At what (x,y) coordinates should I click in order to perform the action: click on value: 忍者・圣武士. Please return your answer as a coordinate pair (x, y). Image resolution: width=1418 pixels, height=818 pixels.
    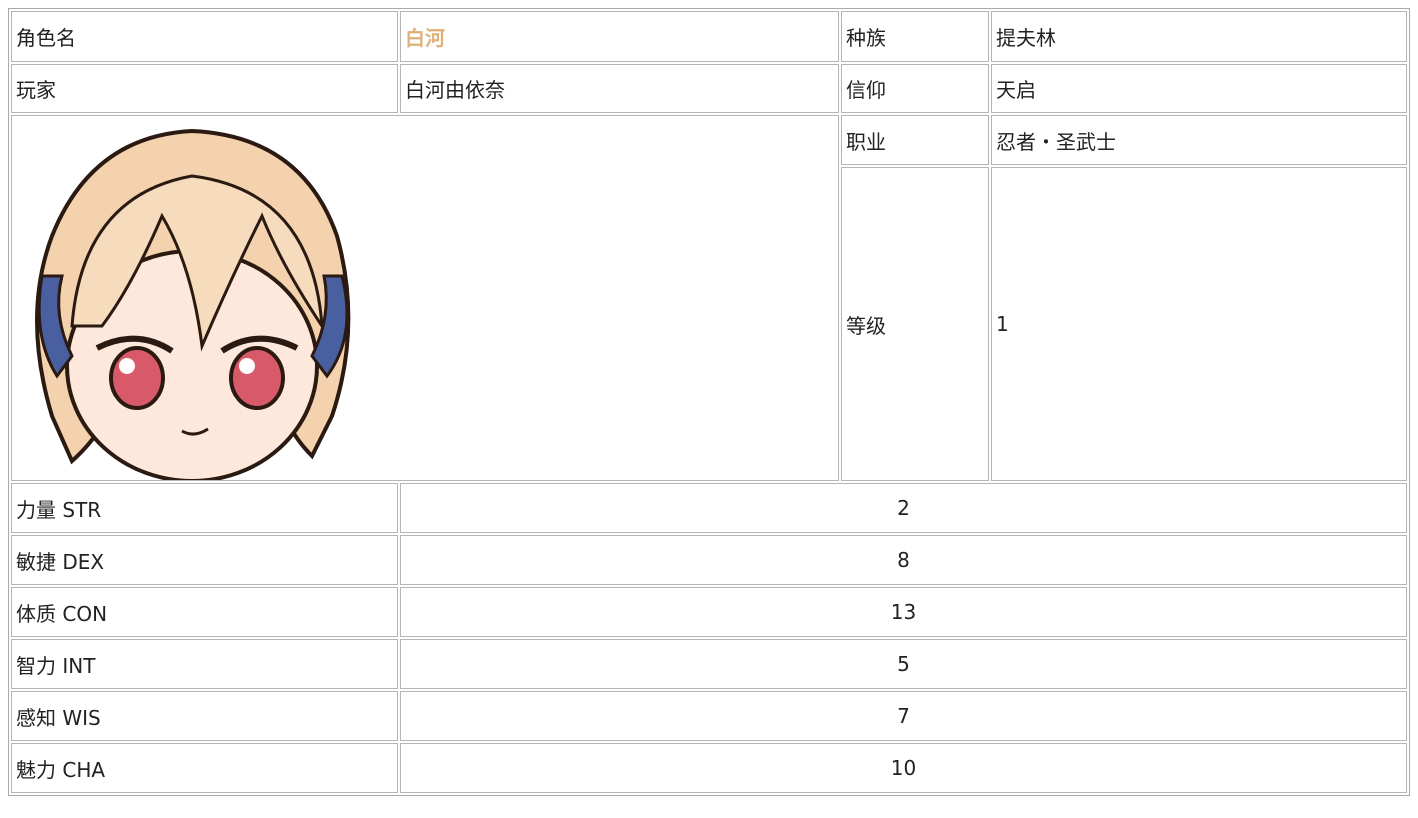
    Looking at the image, I should click on (1199, 140).